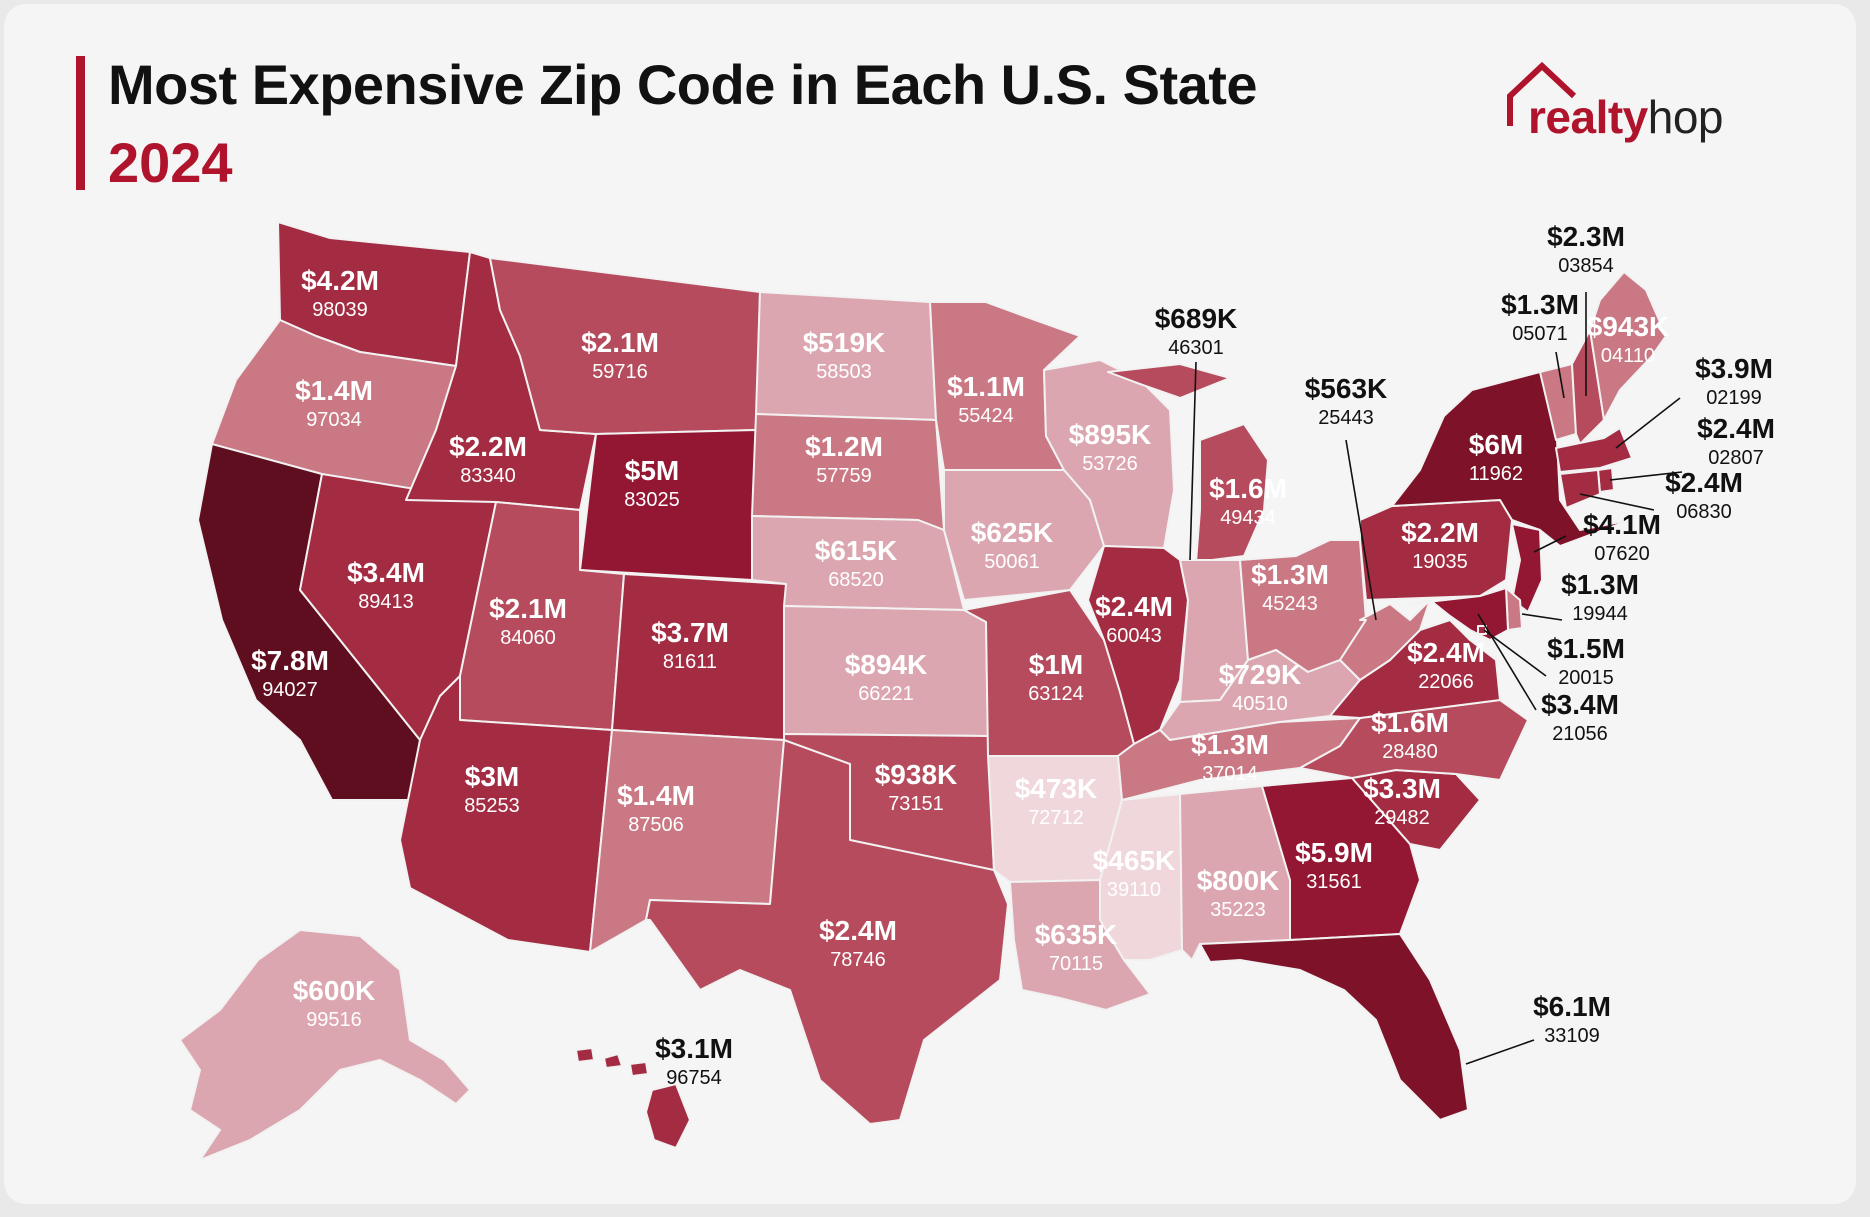 The width and height of the screenshot is (1870, 1217). What do you see at coordinates (1414, 740) in the screenshot?
I see `state-NC` at bounding box center [1414, 740].